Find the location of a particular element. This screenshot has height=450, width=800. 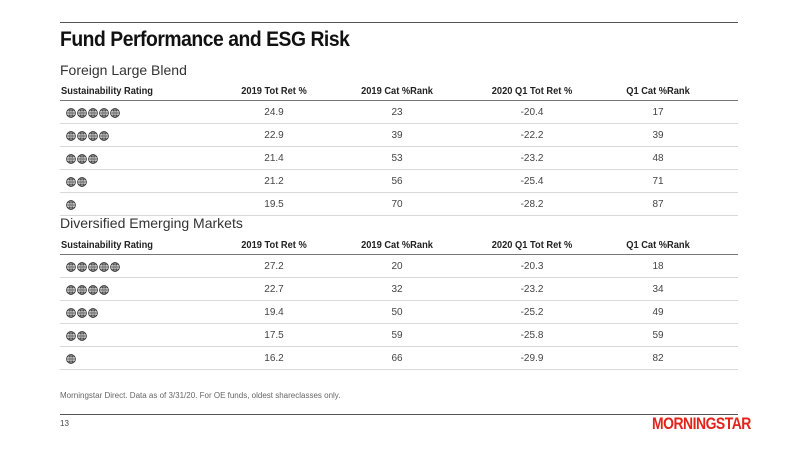

section-title-diversified-emerging-markets: Diversified Emerging Markets is located at coordinates (151, 223).